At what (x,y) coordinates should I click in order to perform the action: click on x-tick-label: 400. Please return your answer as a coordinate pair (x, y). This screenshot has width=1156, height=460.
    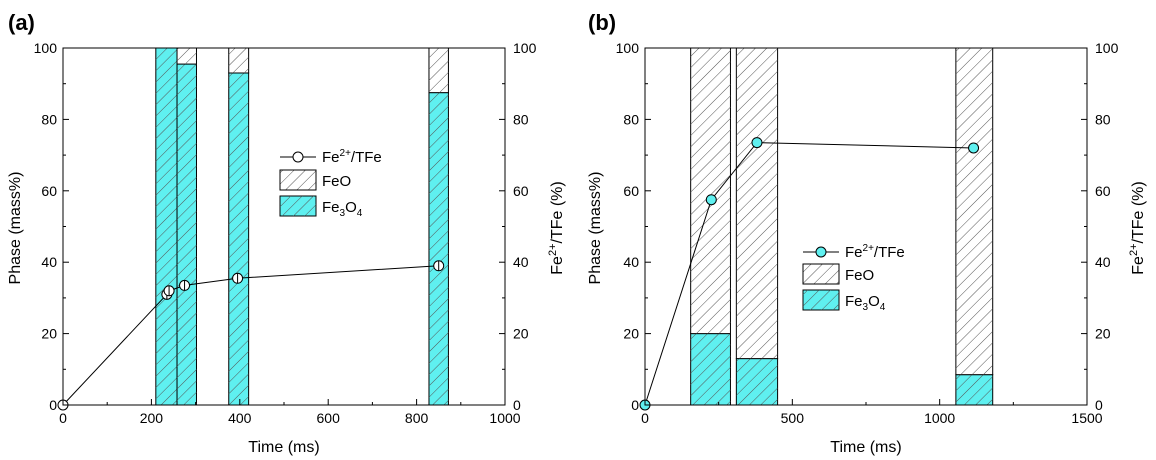
    Looking at the image, I should click on (240, 418).